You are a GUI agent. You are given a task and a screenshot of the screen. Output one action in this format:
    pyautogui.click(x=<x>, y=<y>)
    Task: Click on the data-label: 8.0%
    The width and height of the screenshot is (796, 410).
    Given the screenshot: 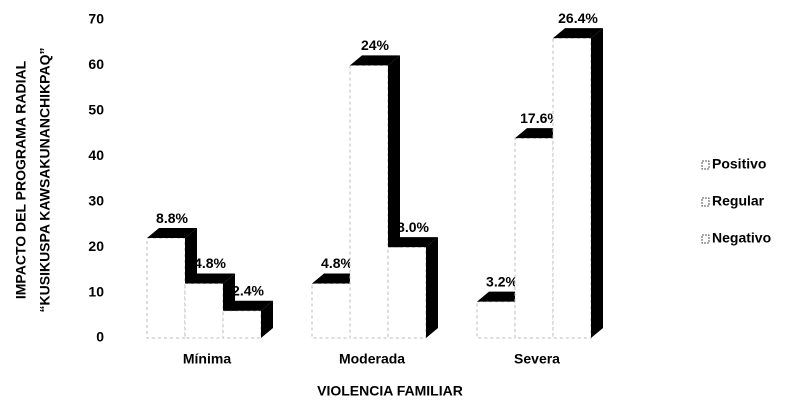 What is the action you would take?
    pyautogui.click(x=413, y=227)
    